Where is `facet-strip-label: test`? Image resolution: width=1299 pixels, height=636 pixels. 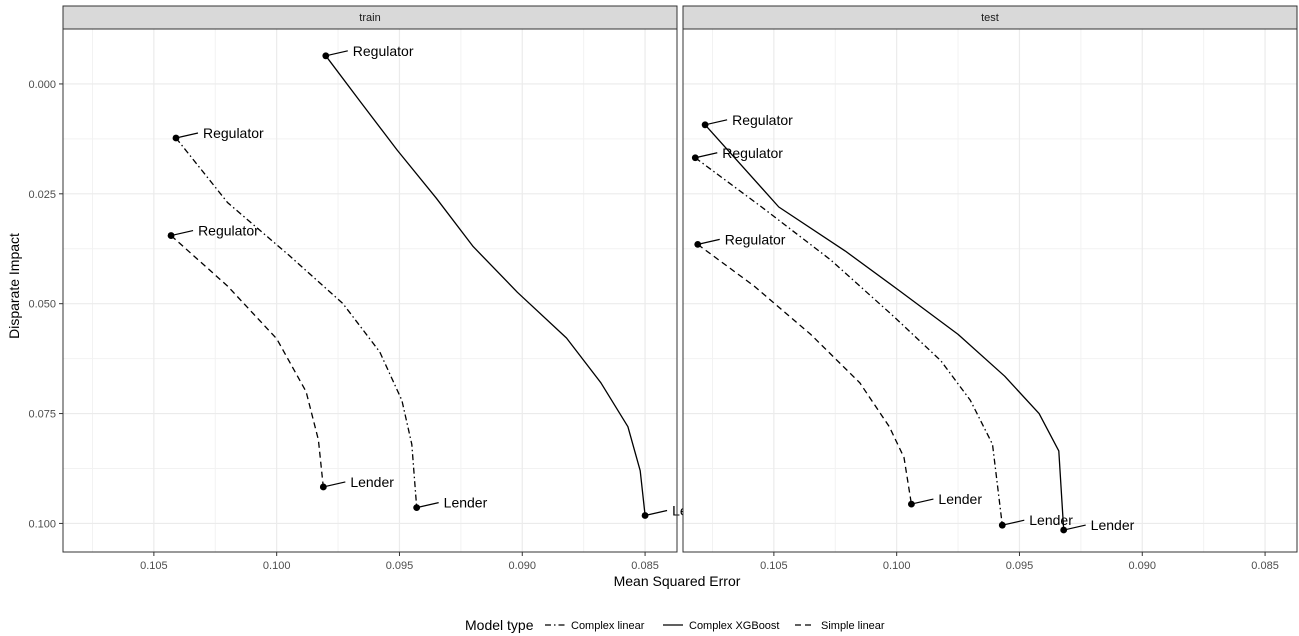 facet-strip-label: test is located at coordinates (990, 18).